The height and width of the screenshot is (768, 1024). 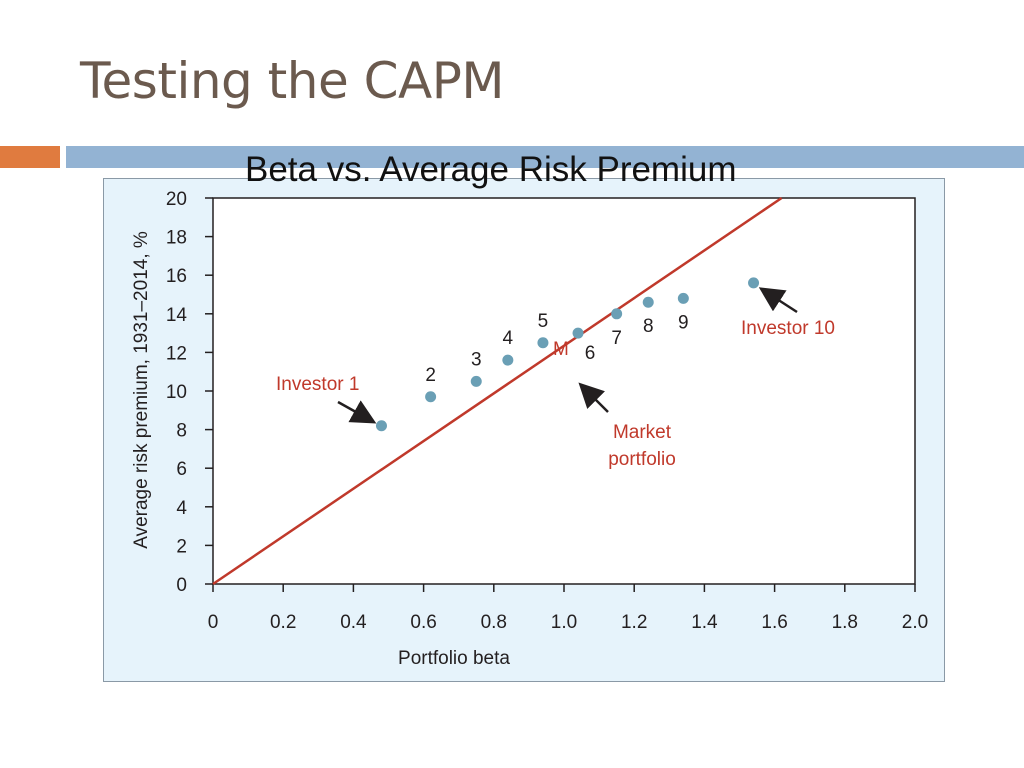 What do you see at coordinates (593, 397) in the screenshot?
I see `arrow-market` at bounding box center [593, 397].